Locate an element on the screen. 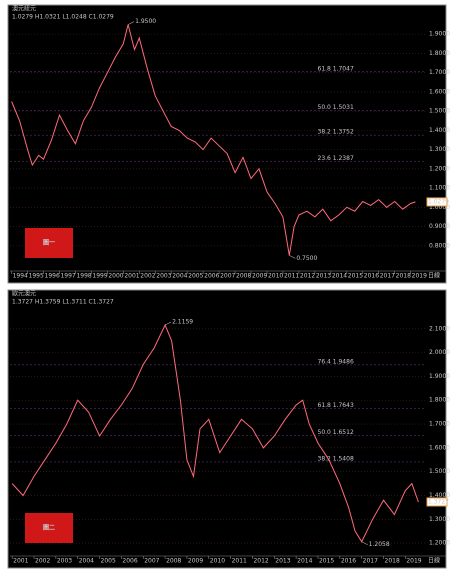  chart-title: 澳元紐元 is located at coordinates (24, 9).